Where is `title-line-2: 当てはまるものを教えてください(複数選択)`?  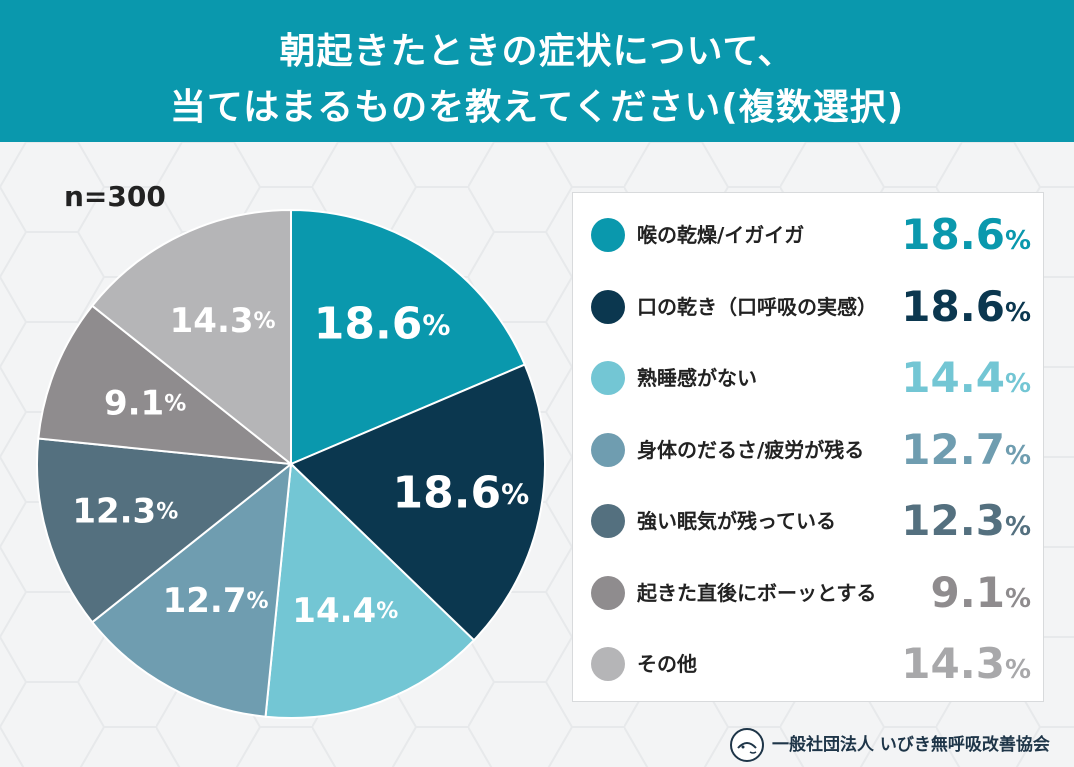
title-line-2: 当てはまるものを教えてください(複数選択) is located at coordinates (537, 107).